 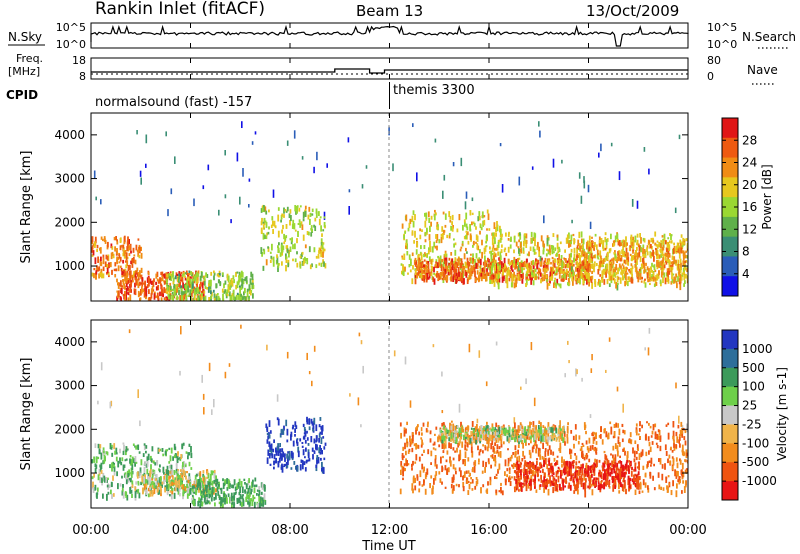 What do you see at coordinates (71, 27) in the screenshot?
I see `nsky-tick-top: 10^5` at bounding box center [71, 27].